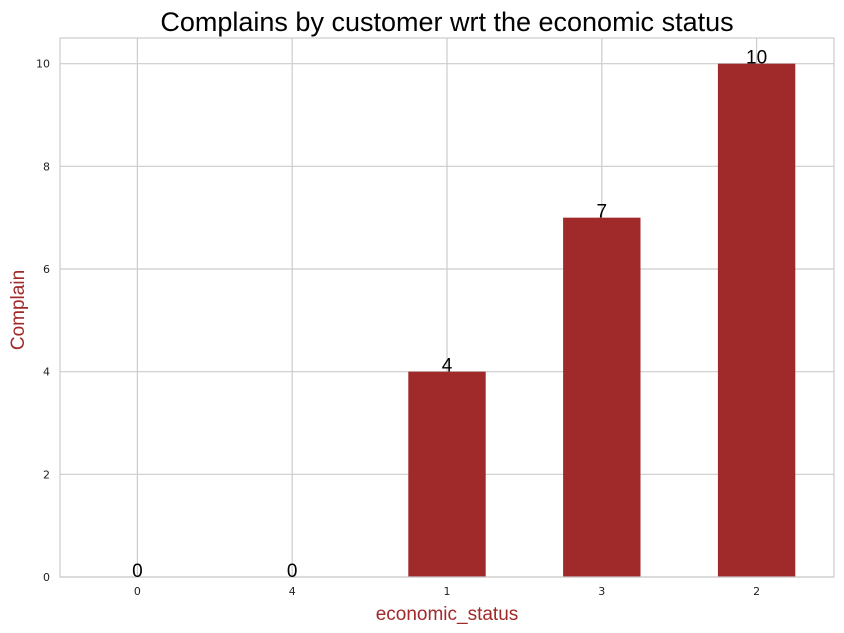 This screenshot has width=844, height=633. I want to click on x-tick-label: 4, so click(292, 591).